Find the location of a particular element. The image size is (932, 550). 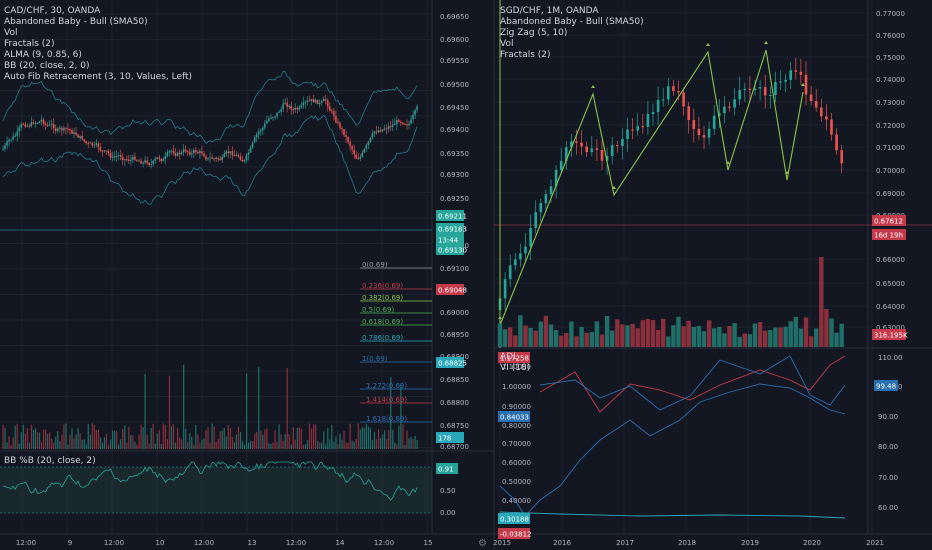

adl-tag-text: 1.17258 is located at coordinates (514, 359).